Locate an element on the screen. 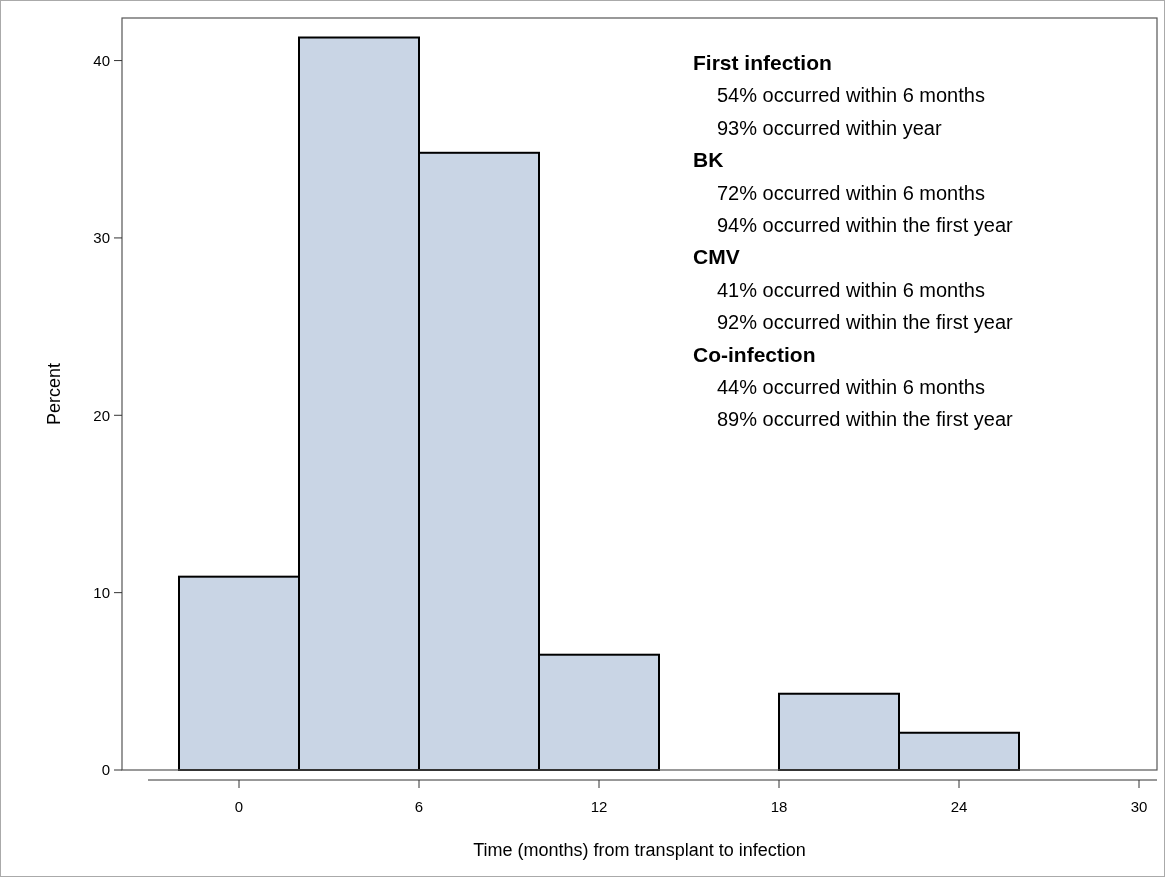 This screenshot has height=877, width=1165. annotation: Co-infection is located at coordinates (754, 354).